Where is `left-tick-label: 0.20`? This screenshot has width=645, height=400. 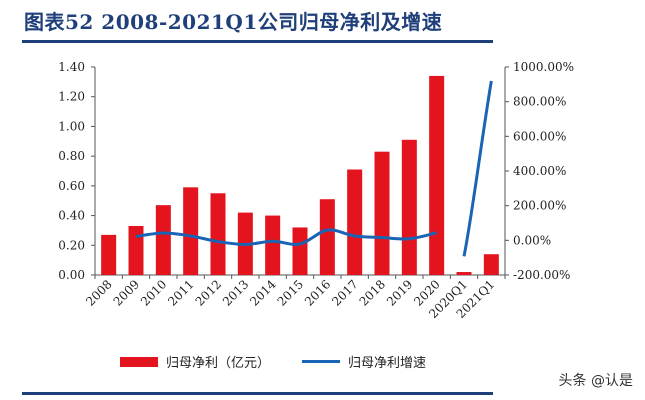
left-tick-label: 0.20 is located at coordinates (71, 245).